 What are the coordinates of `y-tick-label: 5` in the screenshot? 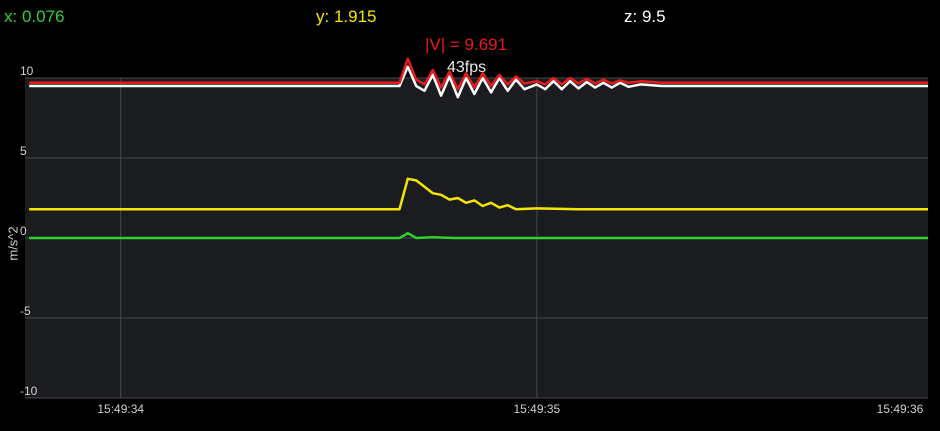 It's located at (23, 151).